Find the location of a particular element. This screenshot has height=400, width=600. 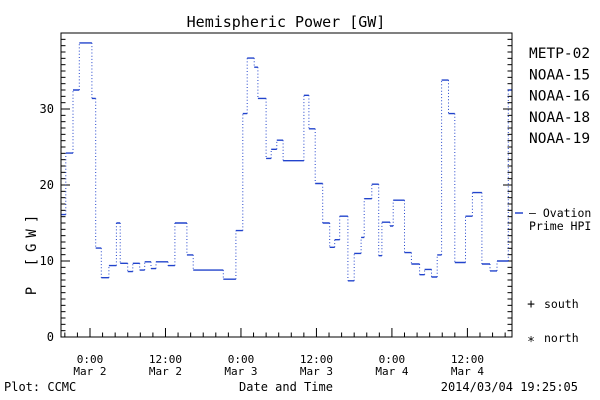

marker-label: north is located at coordinates (561, 338).